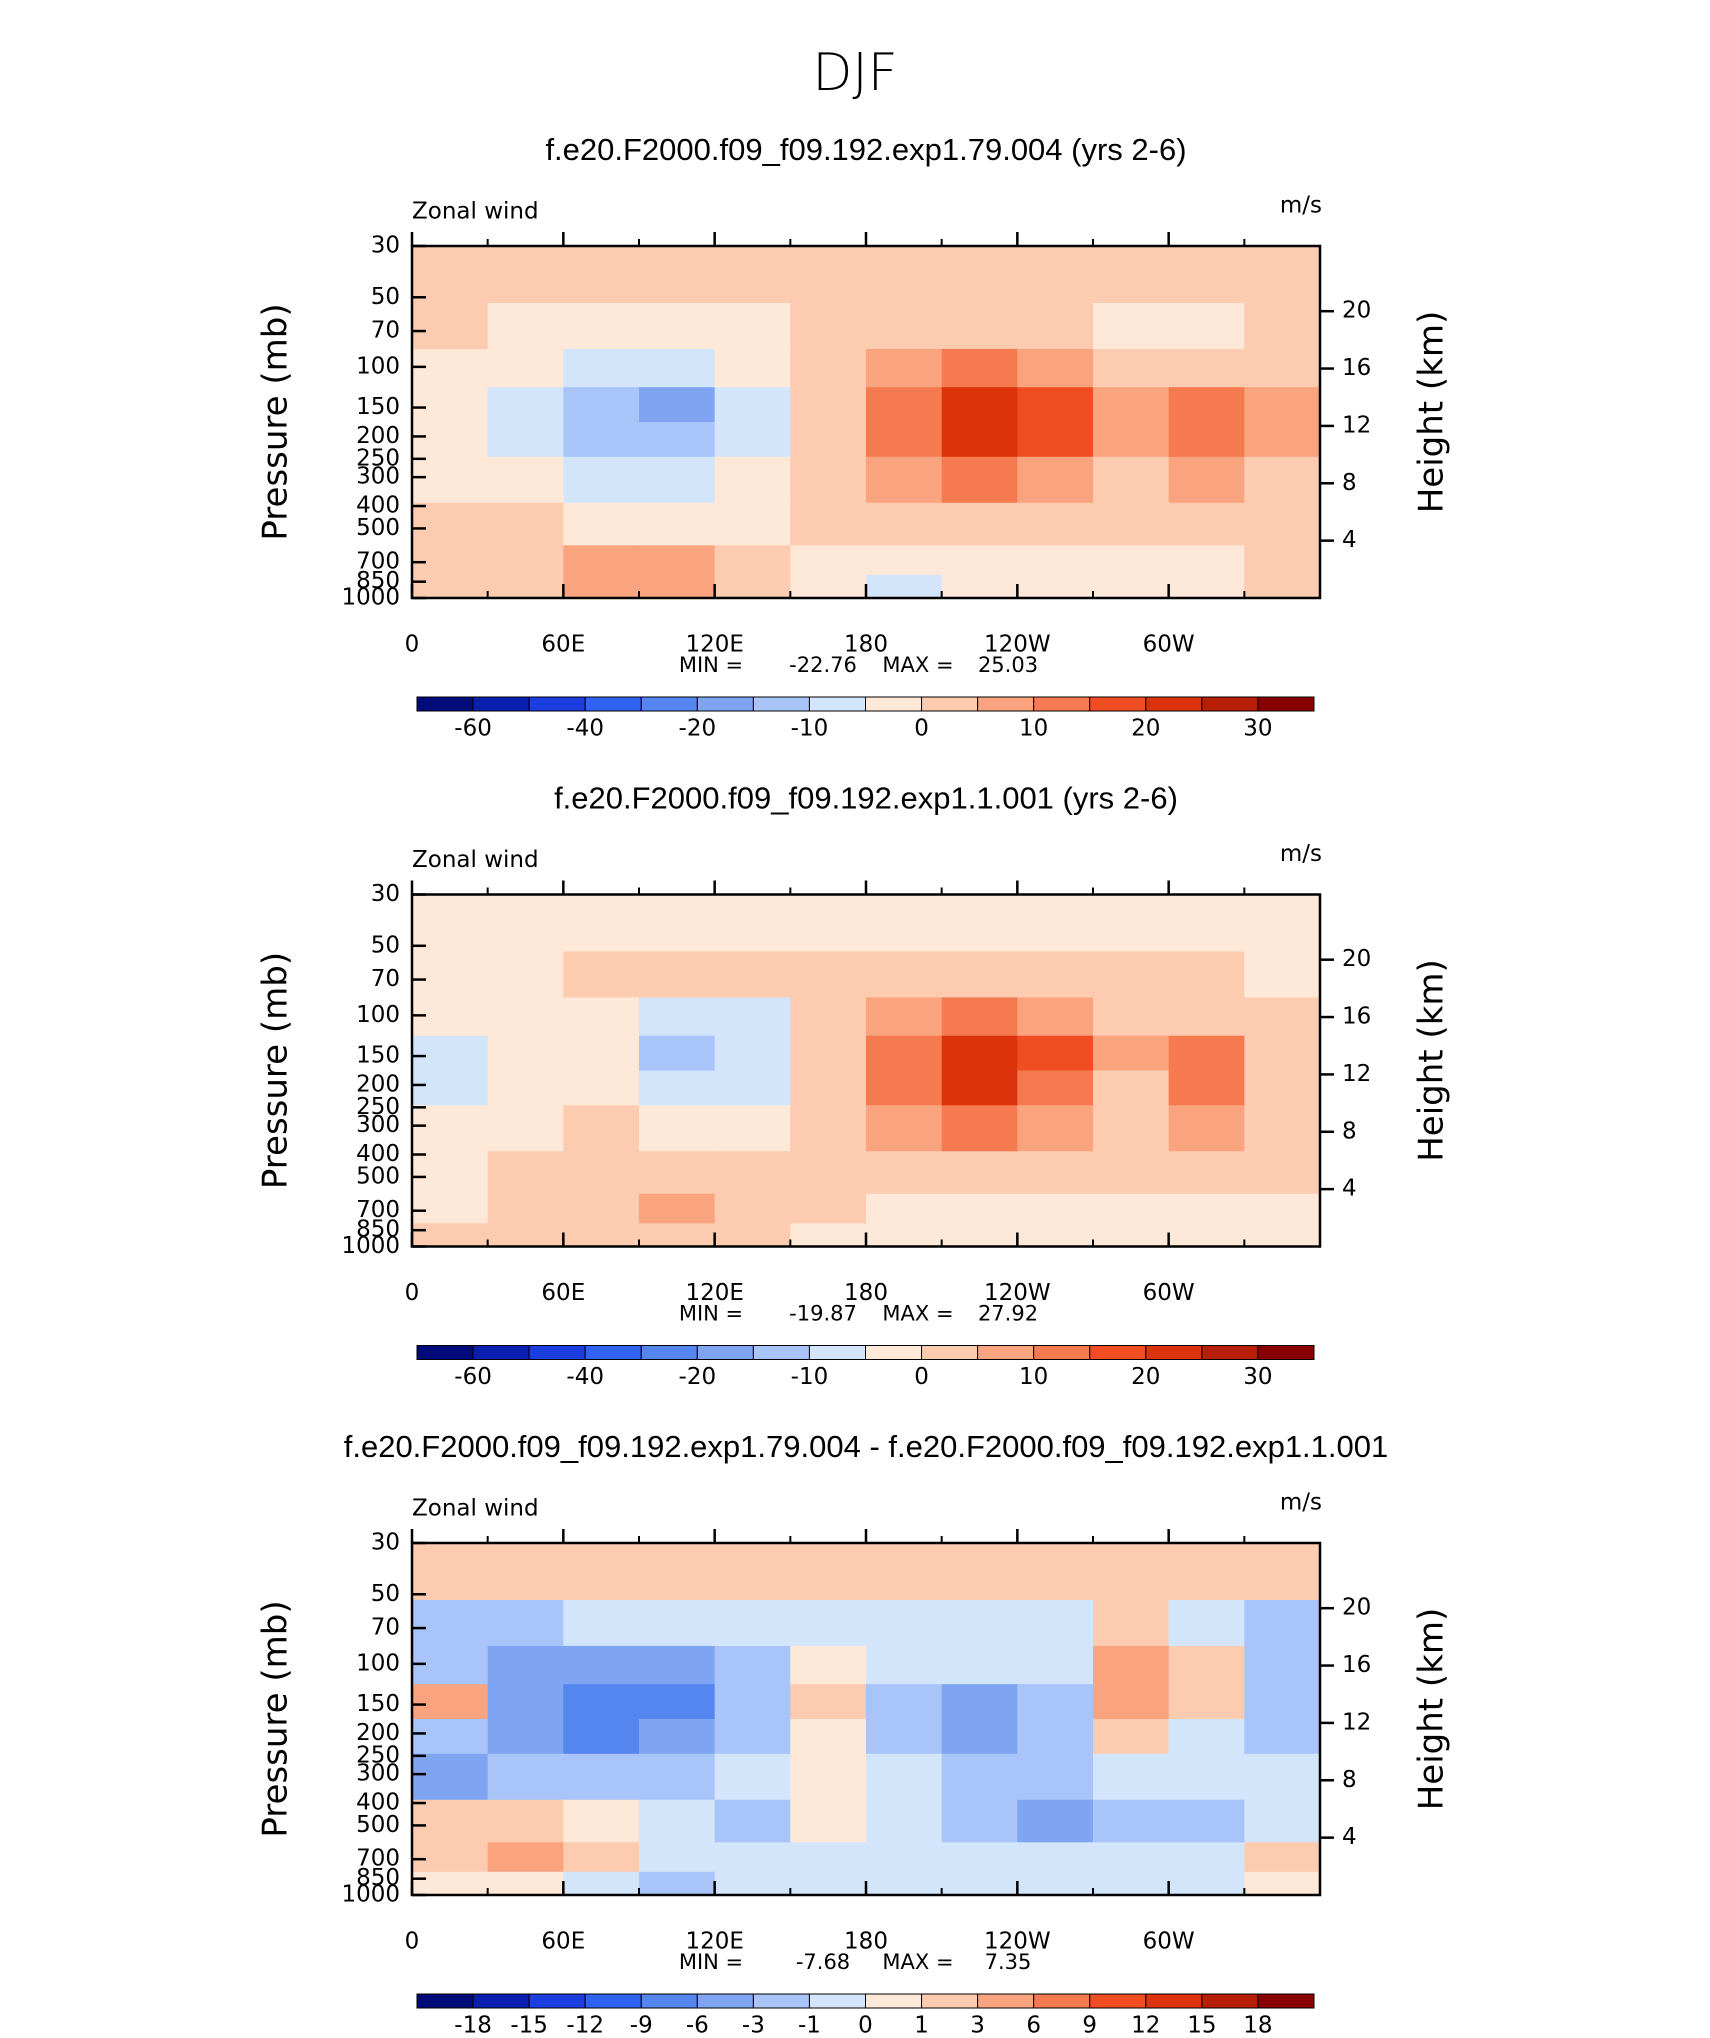 Image resolution: width=1710 pixels, height=2038 pixels. What do you see at coordinates (473, 2025) in the screenshot?
I see `colorbar-label: -18` at bounding box center [473, 2025].